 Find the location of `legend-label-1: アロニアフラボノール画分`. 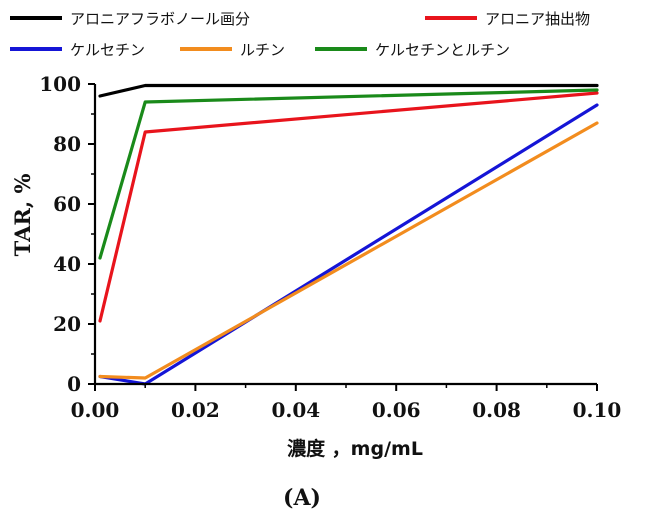

legend-label-1: アロニアフラボノール画分 is located at coordinates (160, 19).